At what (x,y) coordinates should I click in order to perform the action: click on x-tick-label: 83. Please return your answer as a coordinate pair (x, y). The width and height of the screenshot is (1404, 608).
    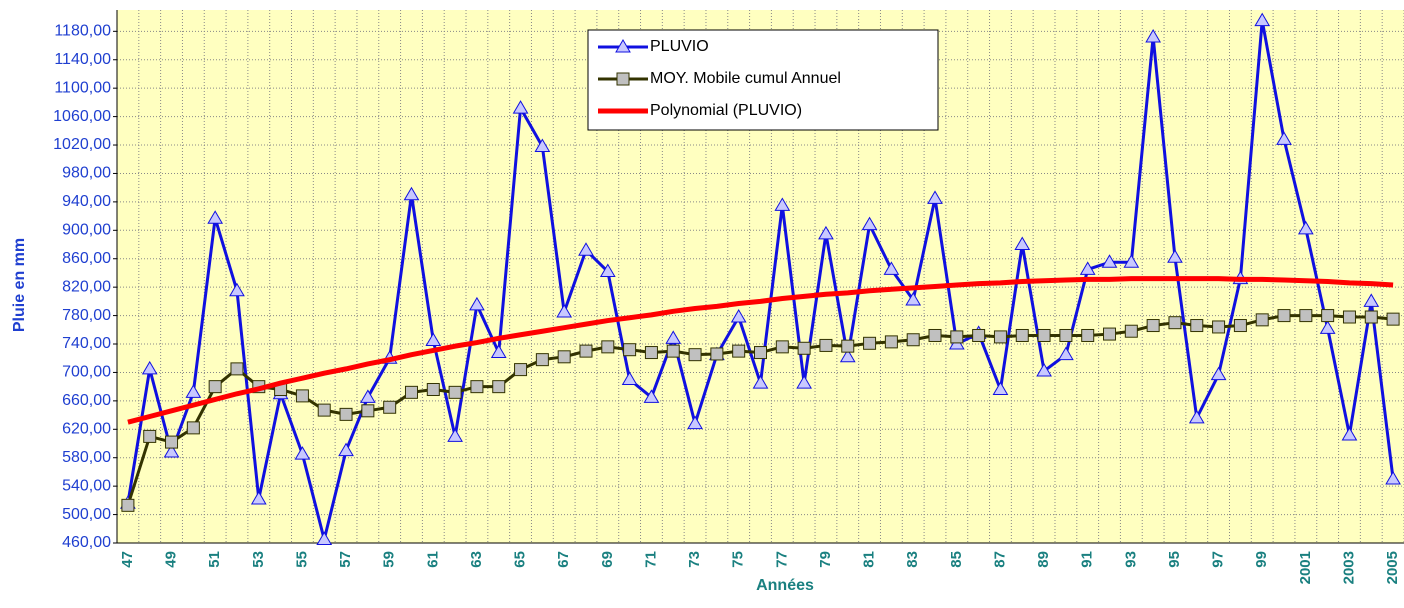
    Looking at the image, I should click on (912, 559).